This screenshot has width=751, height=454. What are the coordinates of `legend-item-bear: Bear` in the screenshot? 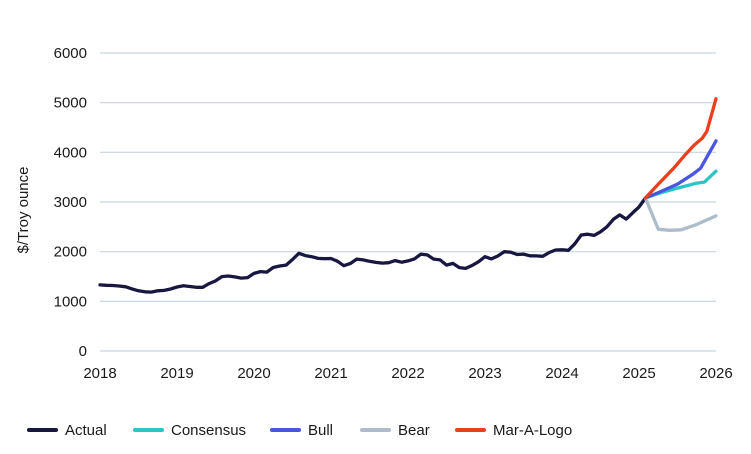 It's located at (395, 430).